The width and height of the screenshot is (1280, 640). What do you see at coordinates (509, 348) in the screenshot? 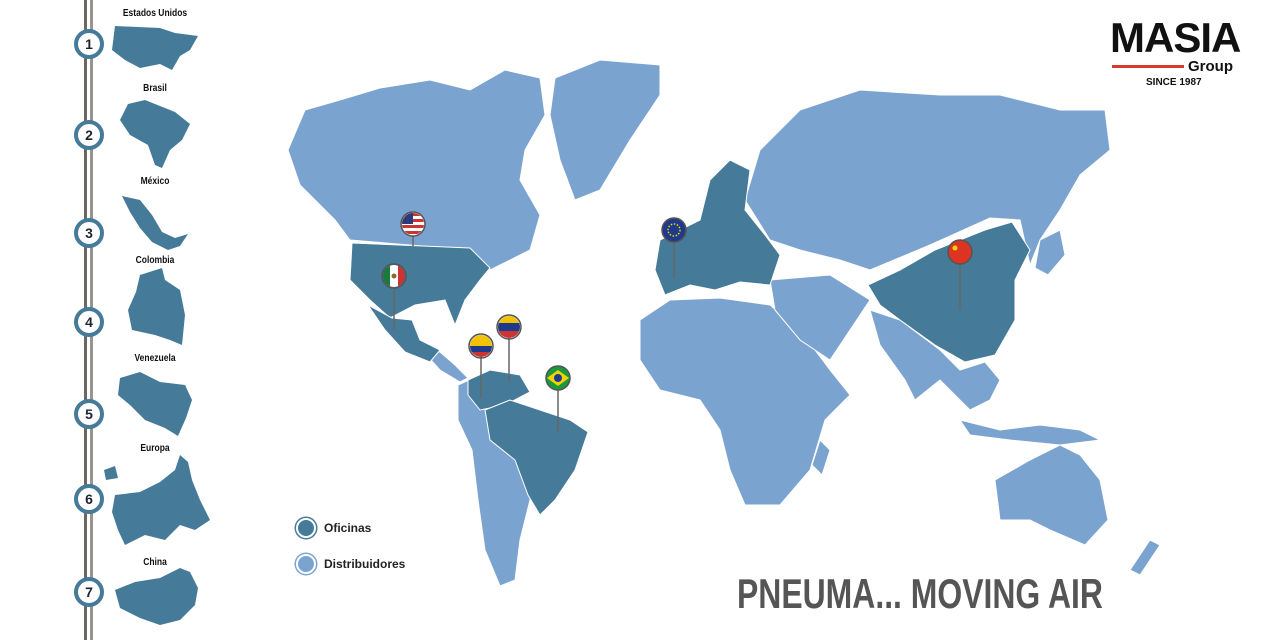
I see `pin-venezuela` at bounding box center [509, 348].